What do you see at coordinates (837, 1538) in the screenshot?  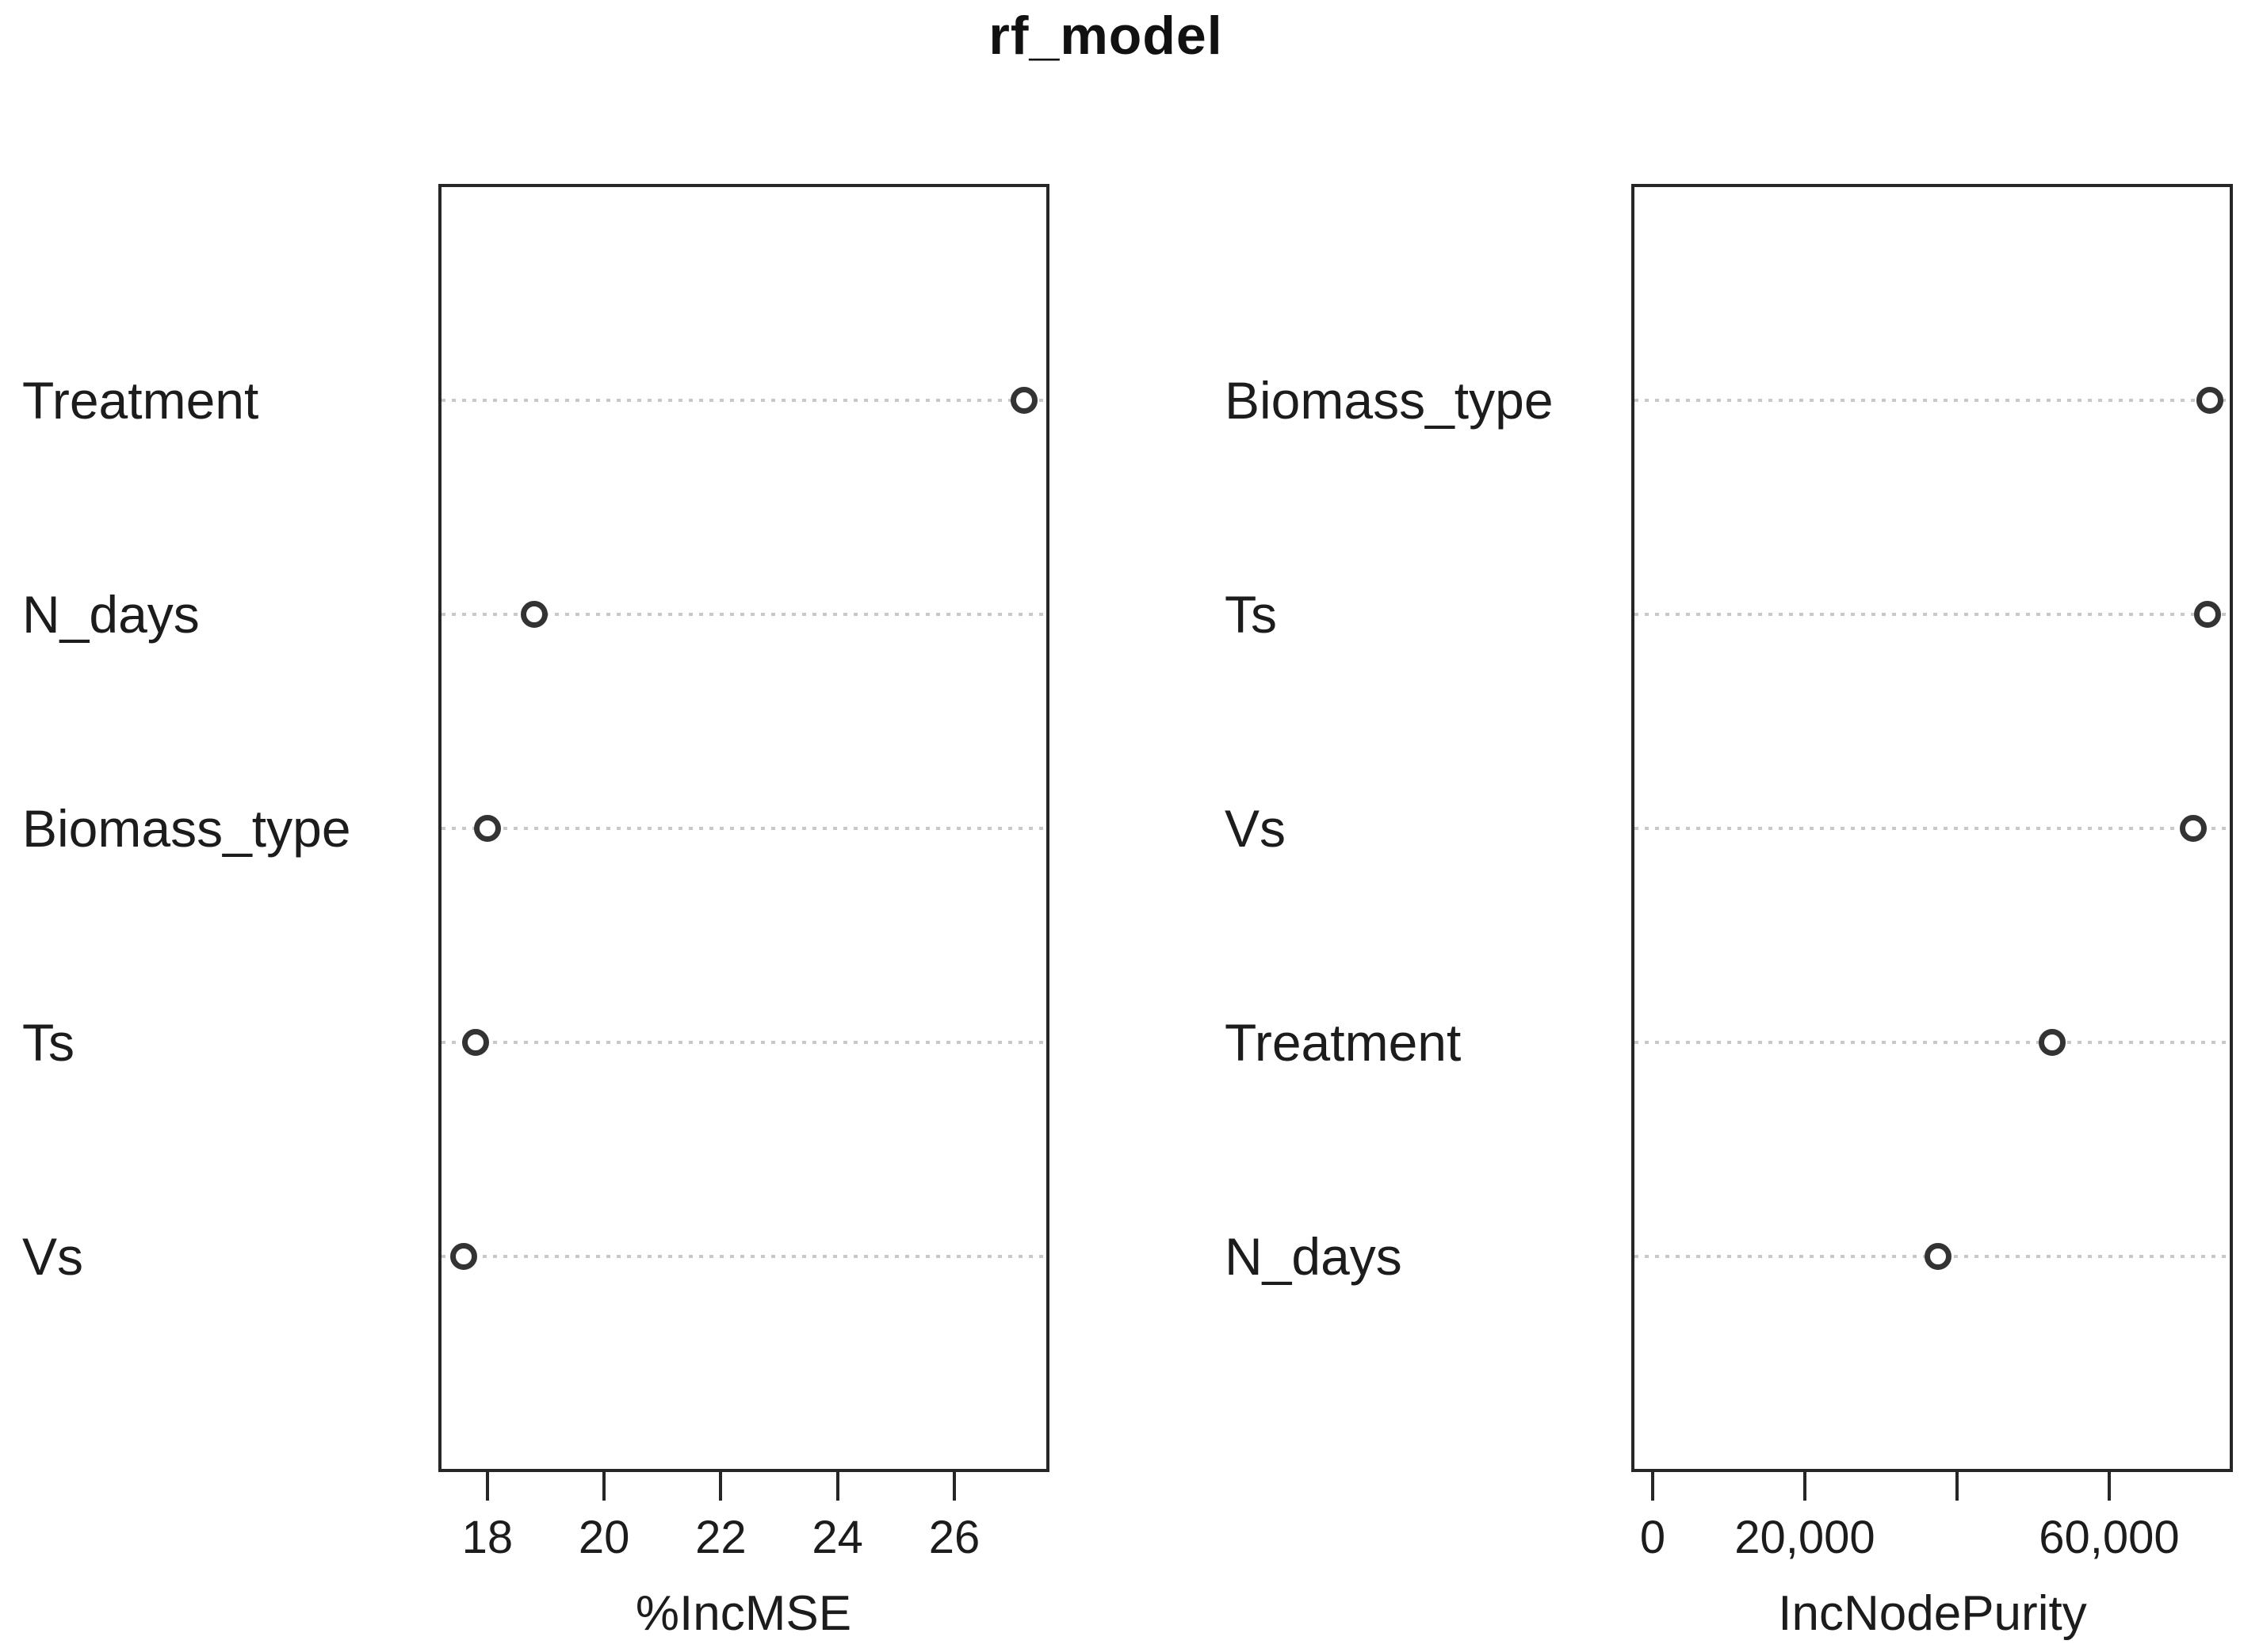 I see `x-tick-label: 24` at bounding box center [837, 1538].